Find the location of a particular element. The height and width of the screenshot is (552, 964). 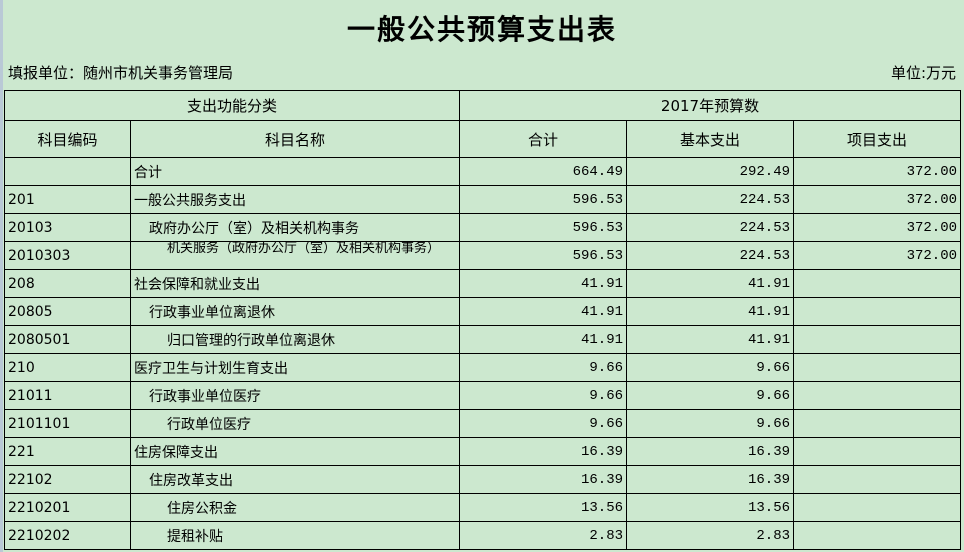

cell-code: 2210201 is located at coordinates (67, 507).